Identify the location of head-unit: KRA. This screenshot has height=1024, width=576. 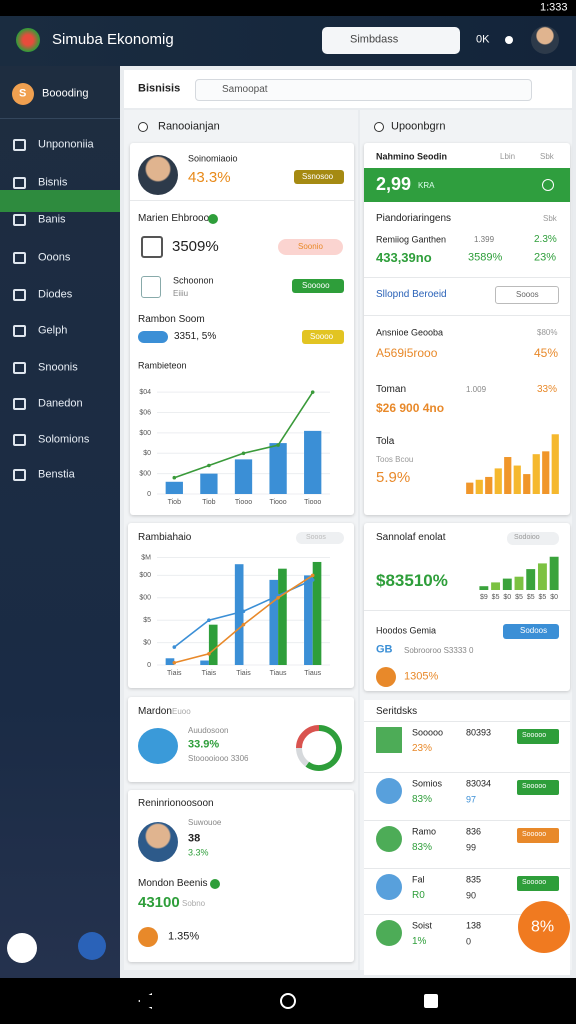
(426, 186).